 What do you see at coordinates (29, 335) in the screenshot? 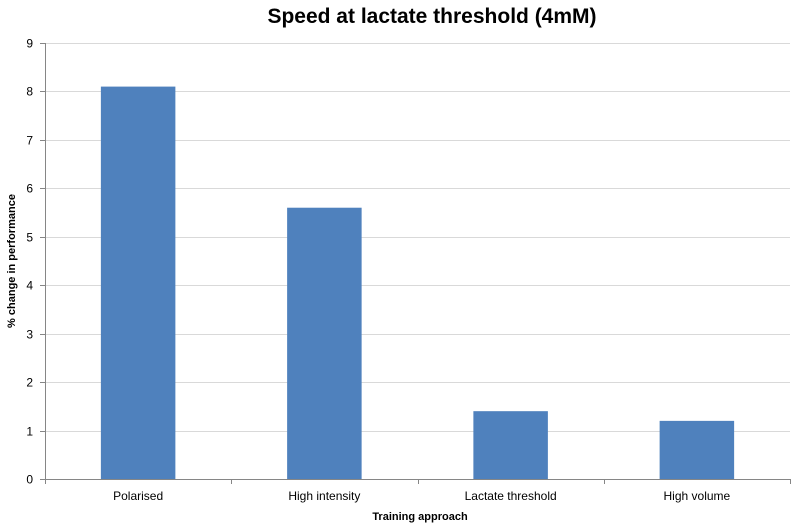
I see `y-tick-label: 3` at bounding box center [29, 335].